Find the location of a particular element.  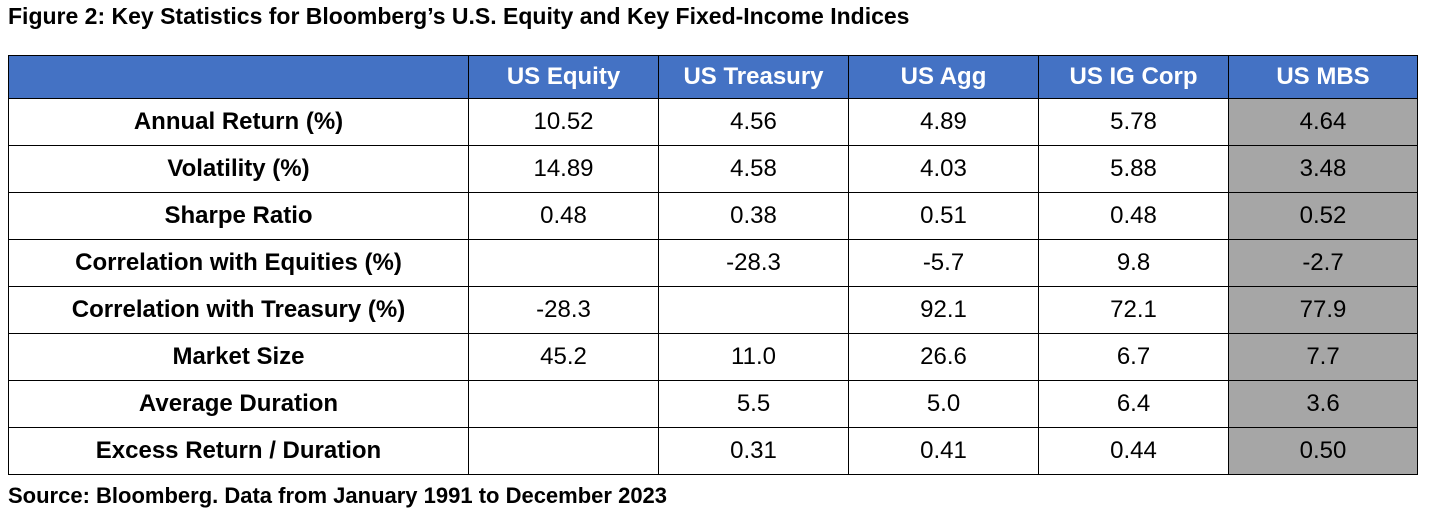

row-label: Correlation with Treasury (%) is located at coordinates (238, 310).